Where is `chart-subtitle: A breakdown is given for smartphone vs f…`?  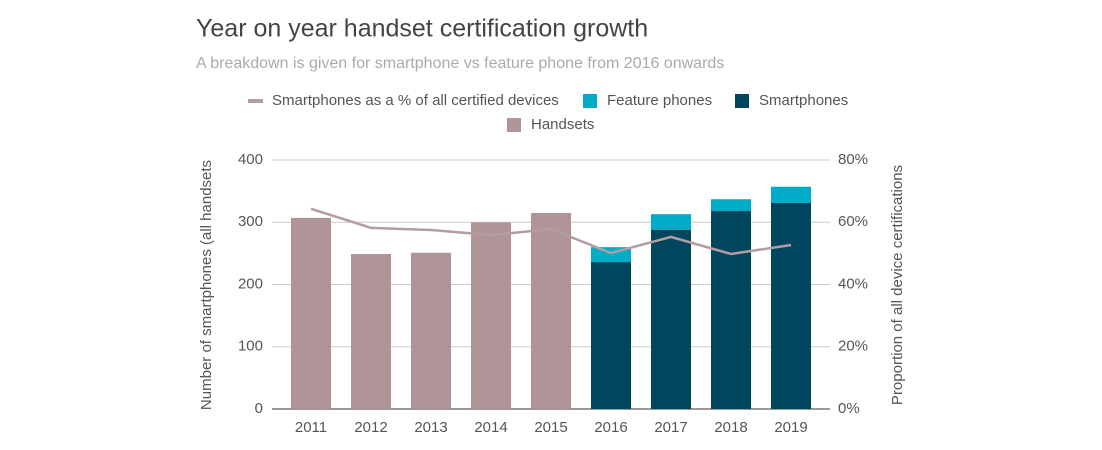 chart-subtitle: A breakdown is given for smartphone vs f… is located at coordinates (460, 63).